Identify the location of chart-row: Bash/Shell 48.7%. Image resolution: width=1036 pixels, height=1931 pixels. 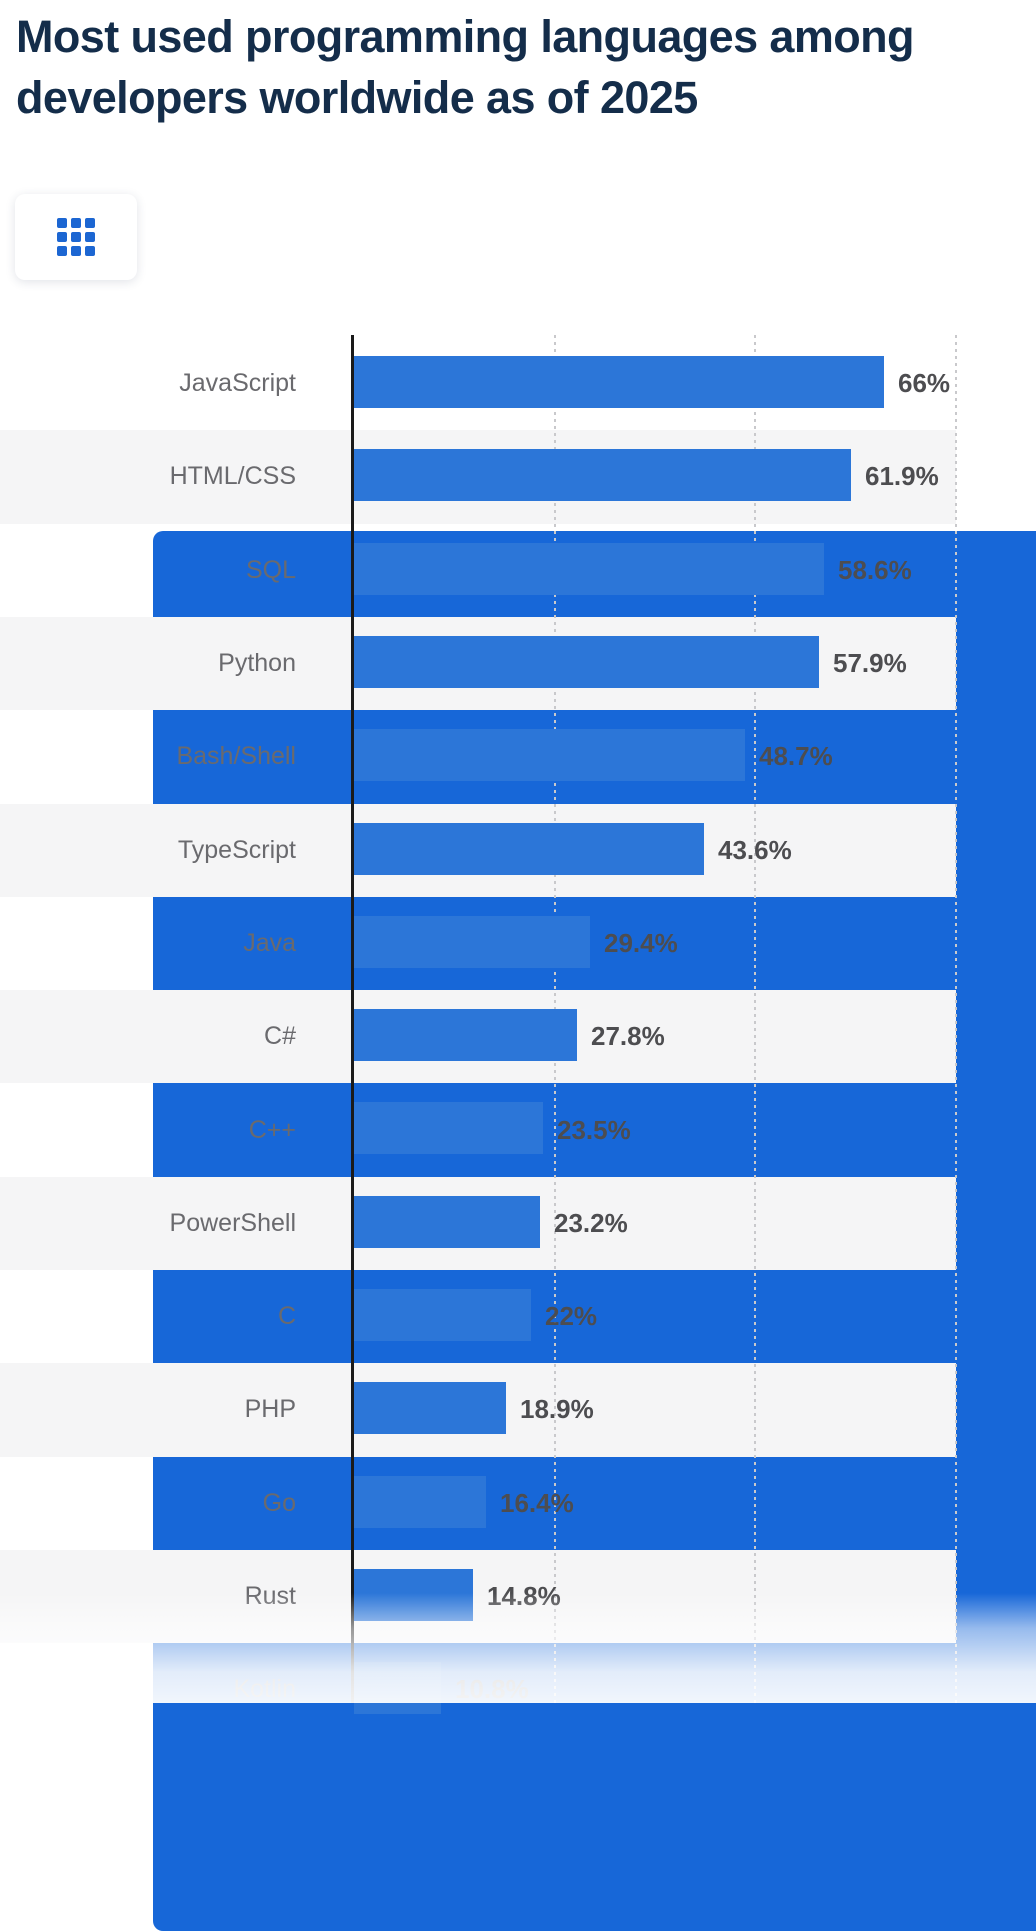
(518, 756).